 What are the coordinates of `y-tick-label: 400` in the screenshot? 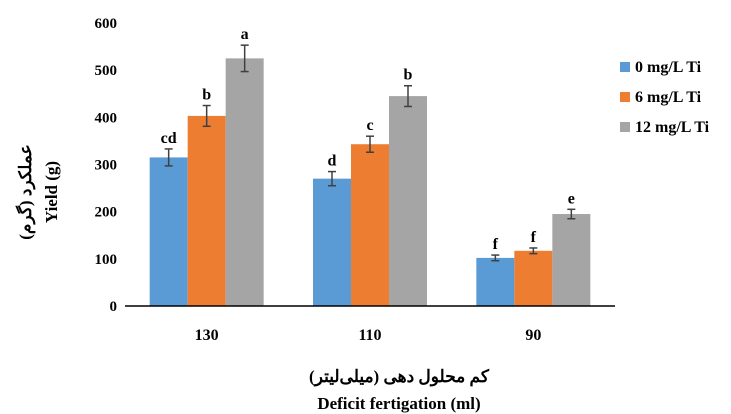 It's located at (106, 118).